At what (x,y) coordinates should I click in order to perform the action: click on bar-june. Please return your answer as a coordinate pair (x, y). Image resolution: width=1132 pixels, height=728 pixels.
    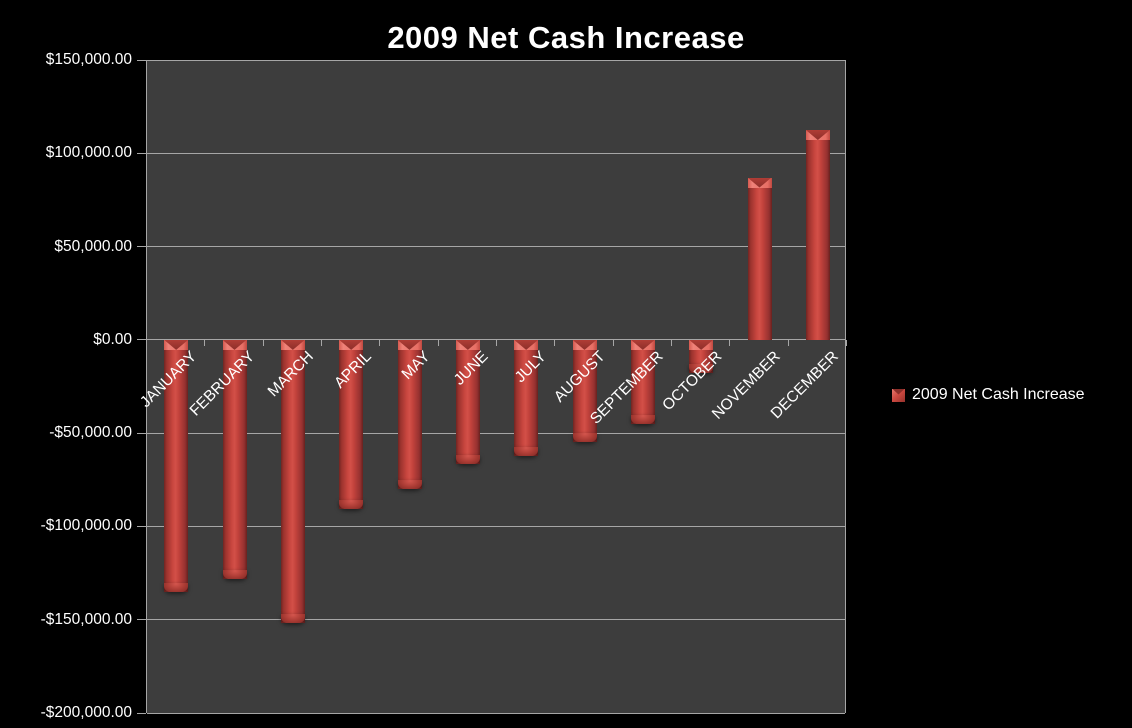
    Looking at the image, I should click on (467, 401).